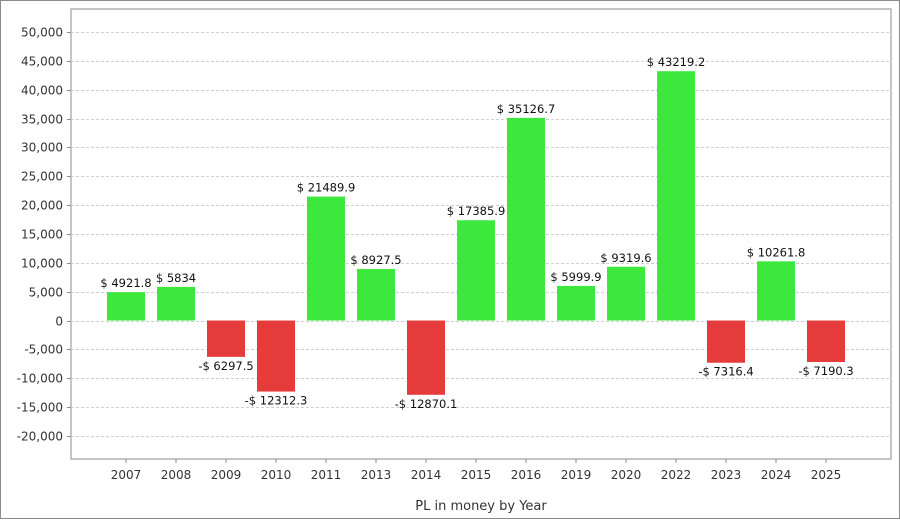 The width and height of the screenshot is (900, 520). What do you see at coordinates (42, 148) in the screenshot?
I see `y-tick-label: 30,000` at bounding box center [42, 148].